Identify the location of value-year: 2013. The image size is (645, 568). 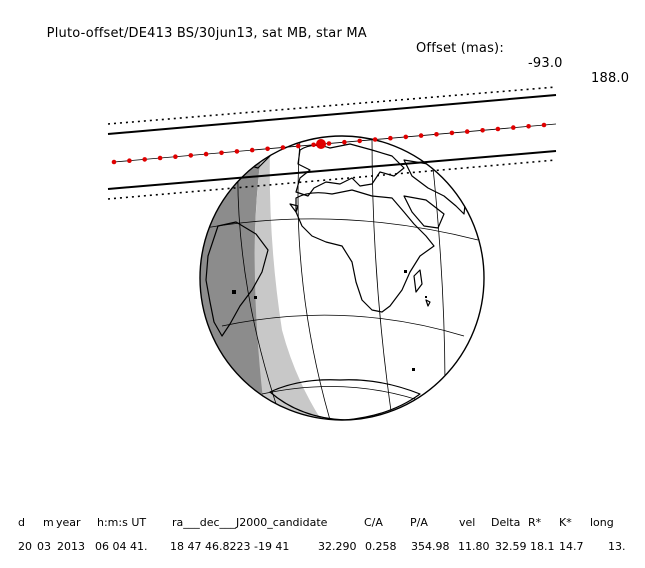
(71, 546).